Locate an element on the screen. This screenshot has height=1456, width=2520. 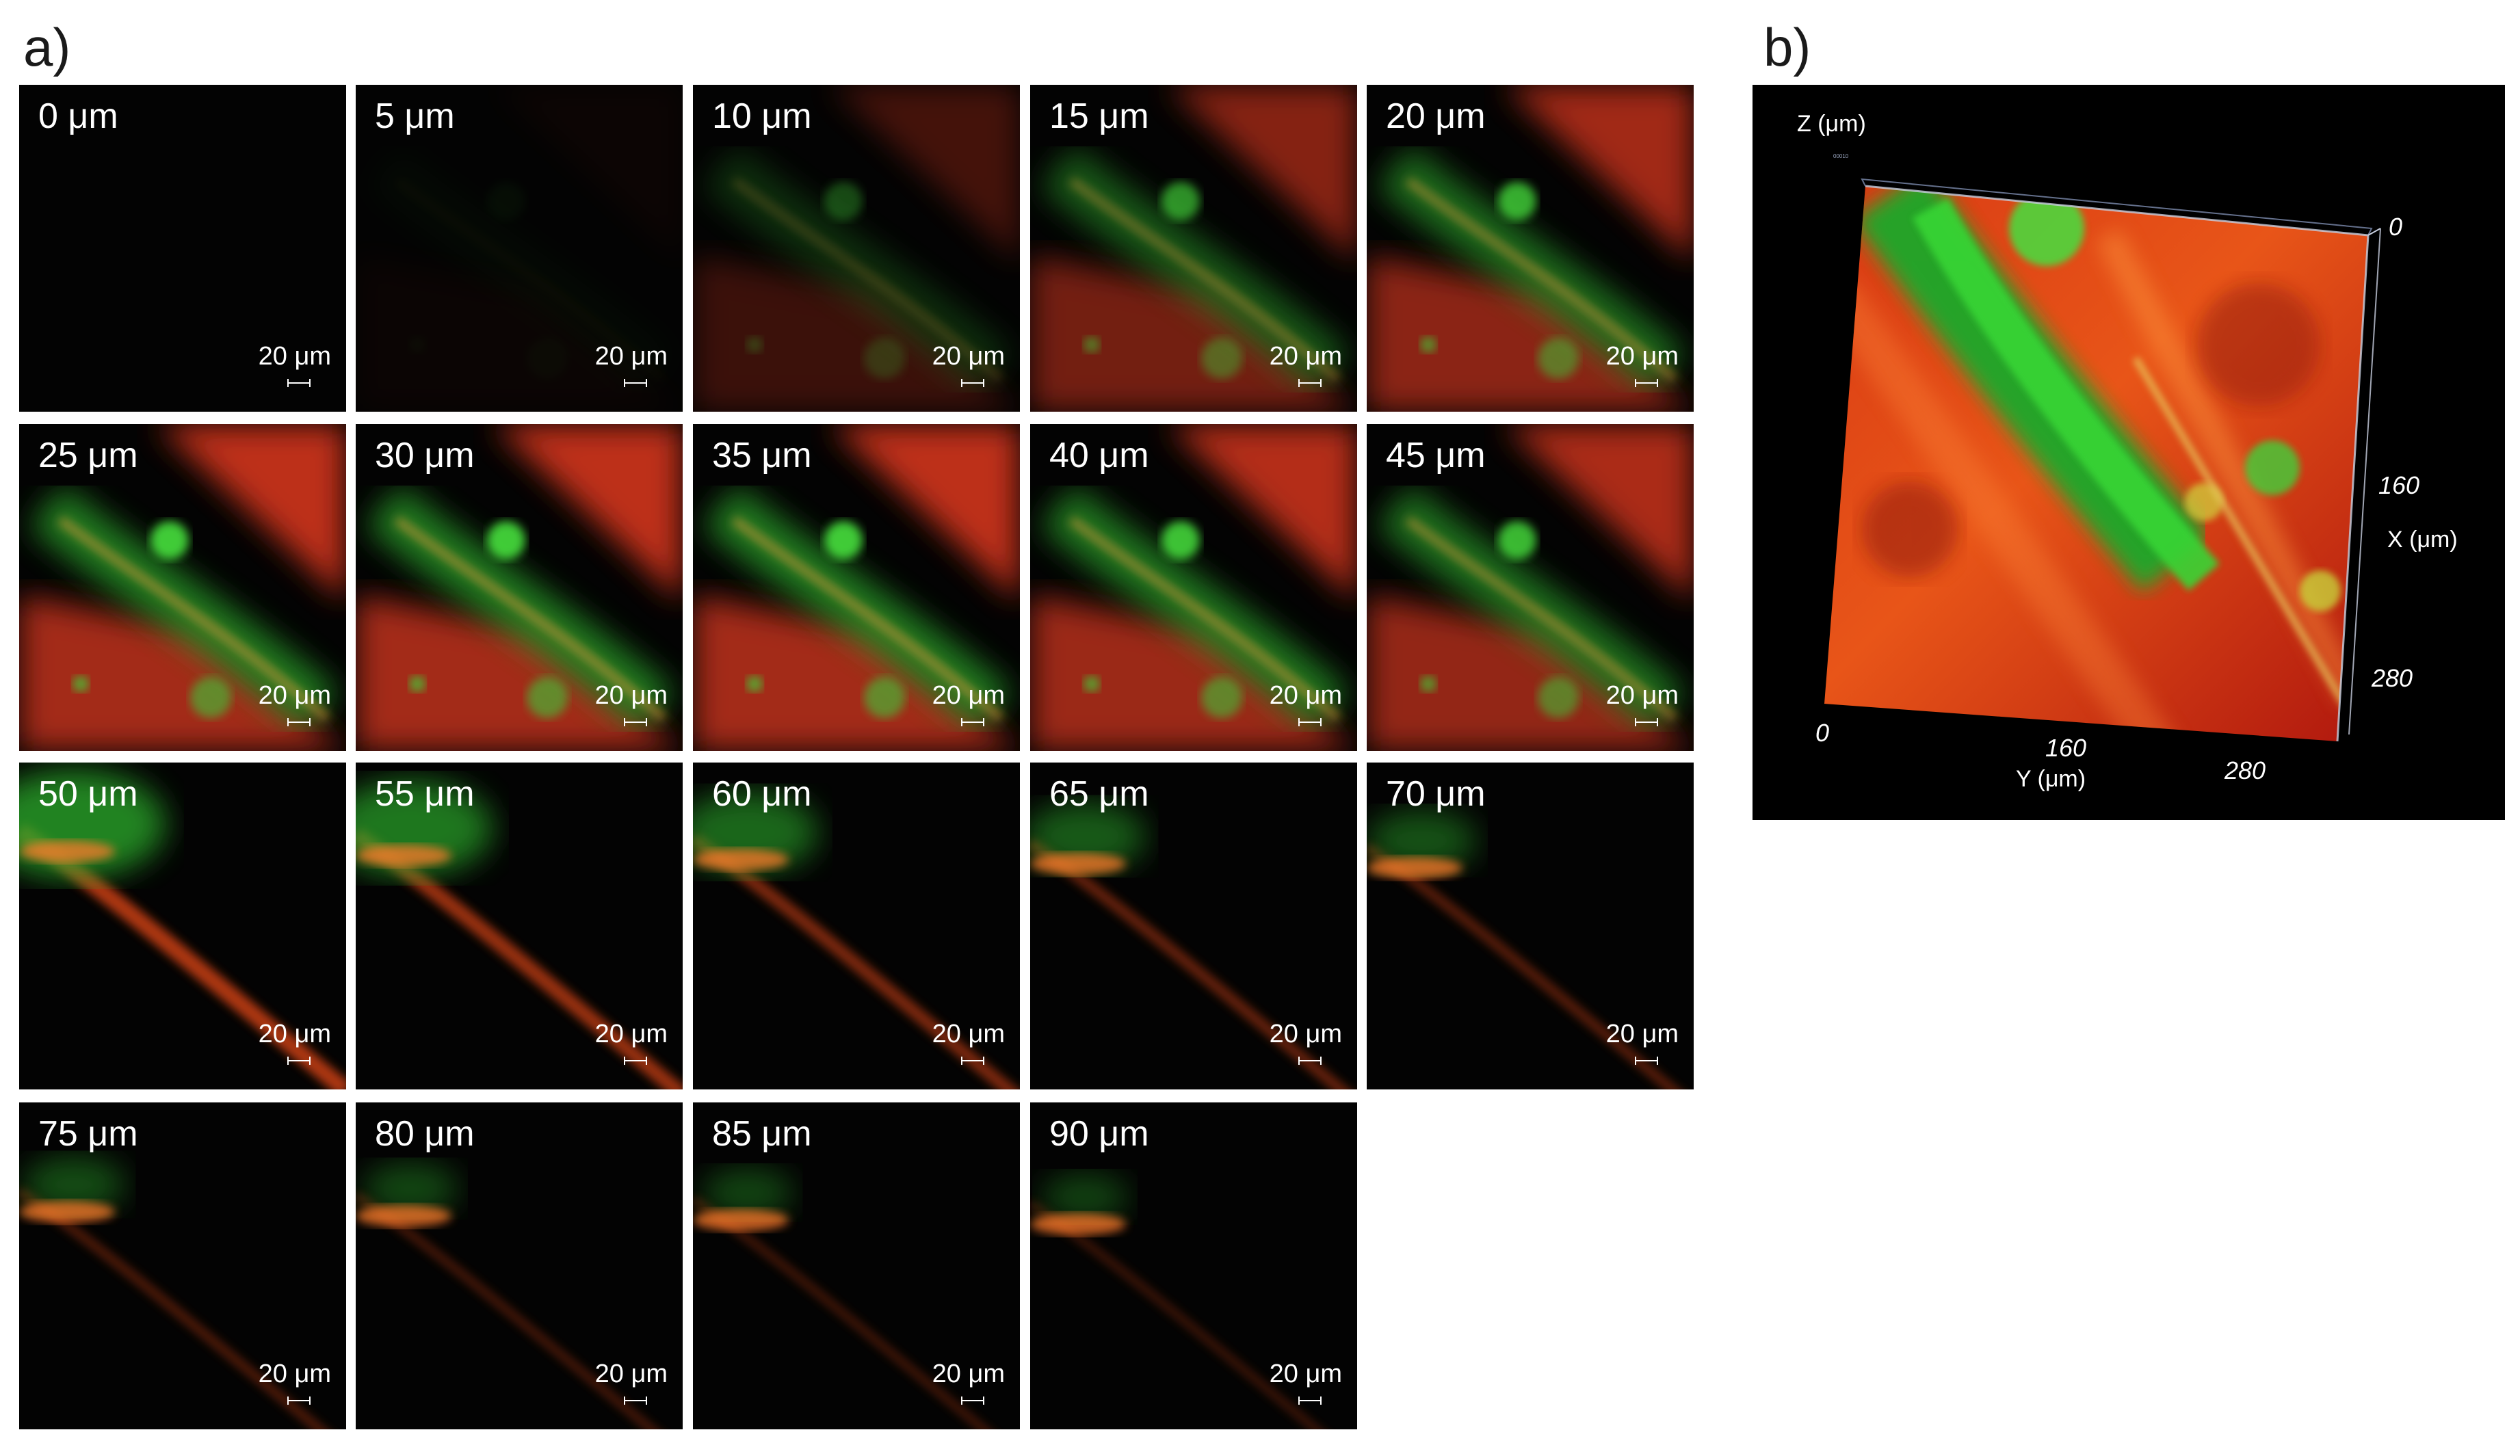
slice-tile: 5 μm 20 μm is located at coordinates (519, 248).